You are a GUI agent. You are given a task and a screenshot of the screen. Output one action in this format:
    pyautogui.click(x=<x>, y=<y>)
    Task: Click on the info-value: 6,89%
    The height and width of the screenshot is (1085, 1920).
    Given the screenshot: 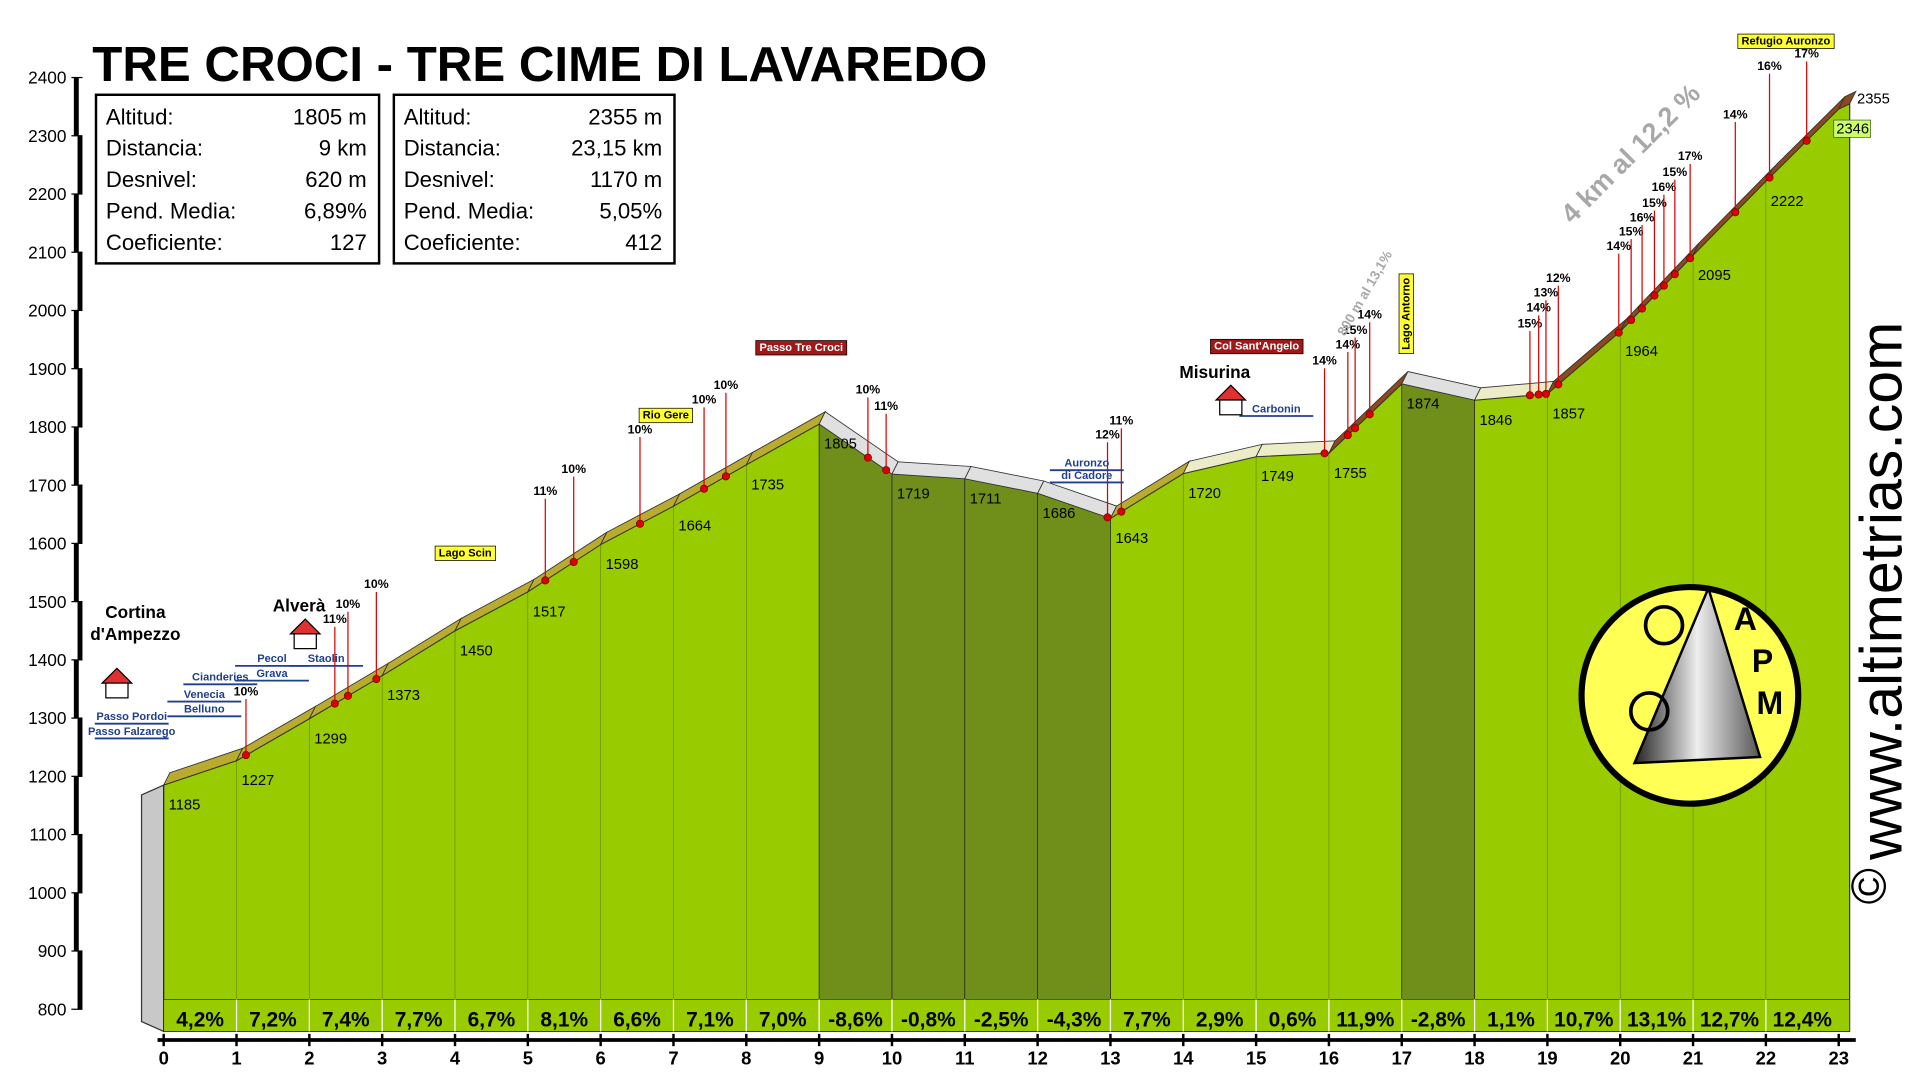 What is the action you would take?
    pyautogui.click(x=335, y=210)
    